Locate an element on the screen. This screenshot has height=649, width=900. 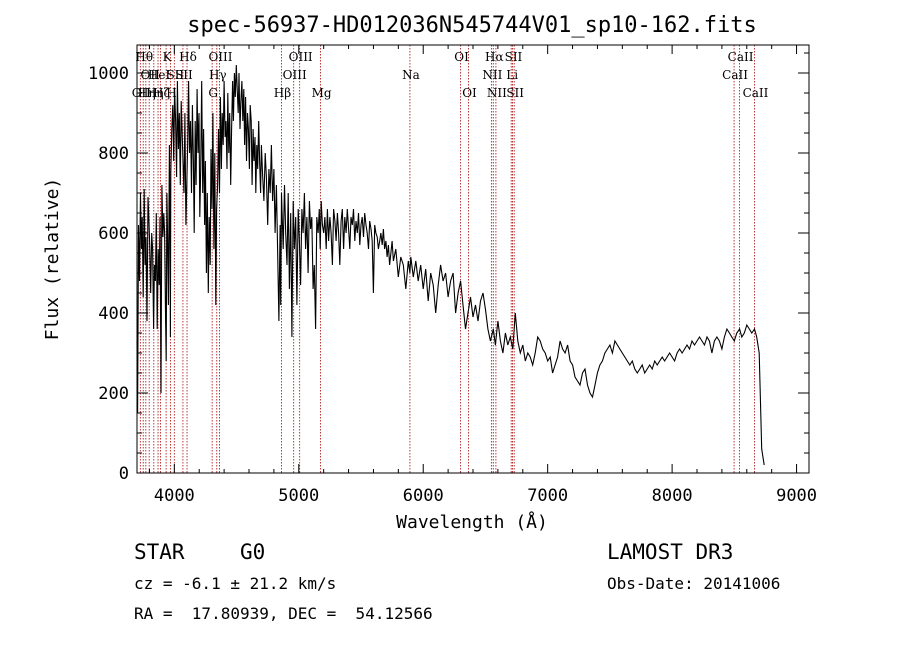
coordinates: RA = 17.80939, DEC = 54.12566 is located at coordinates (283, 613).